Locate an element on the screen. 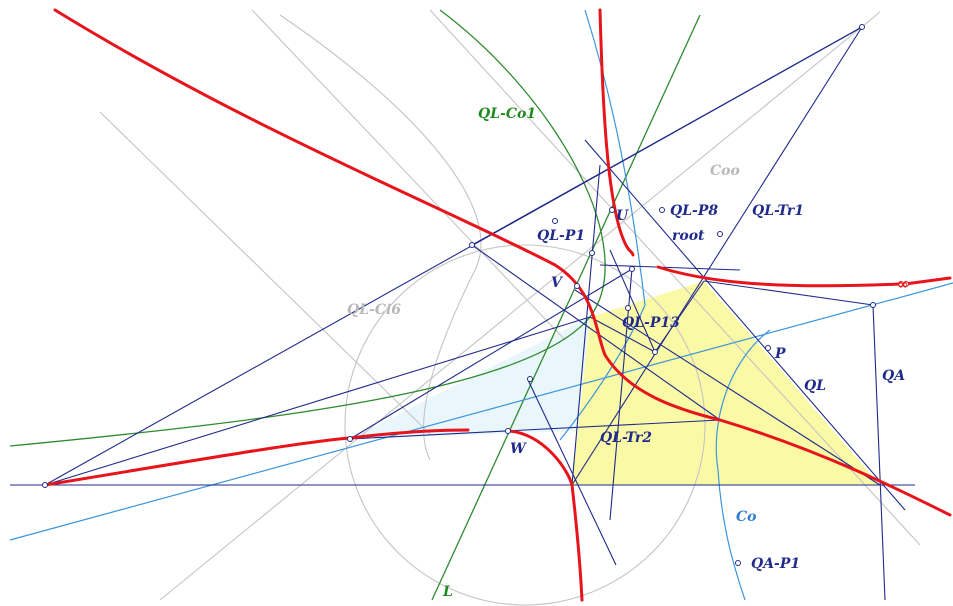 This screenshot has width=953, height=606. label-v: V is located at coordinates (557, 283).